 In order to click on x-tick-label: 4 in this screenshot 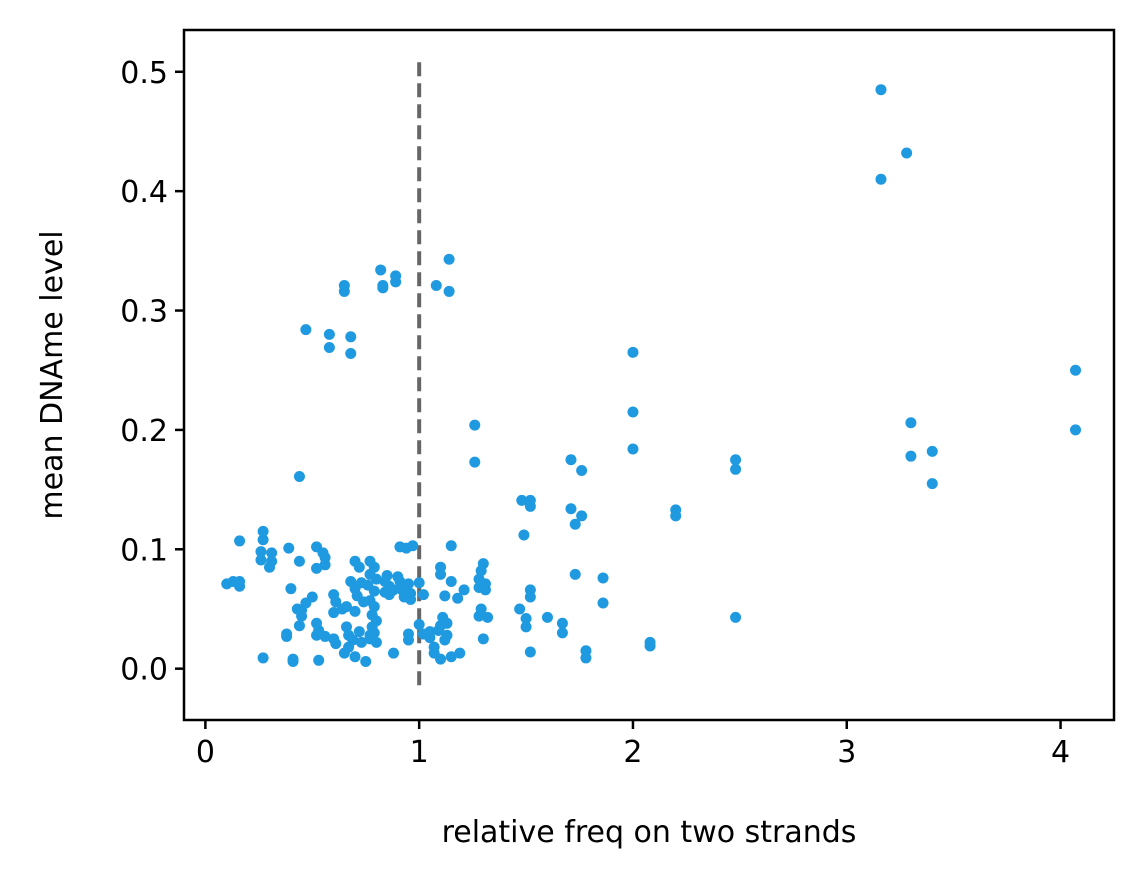, I will do `click(1060, 752)`.